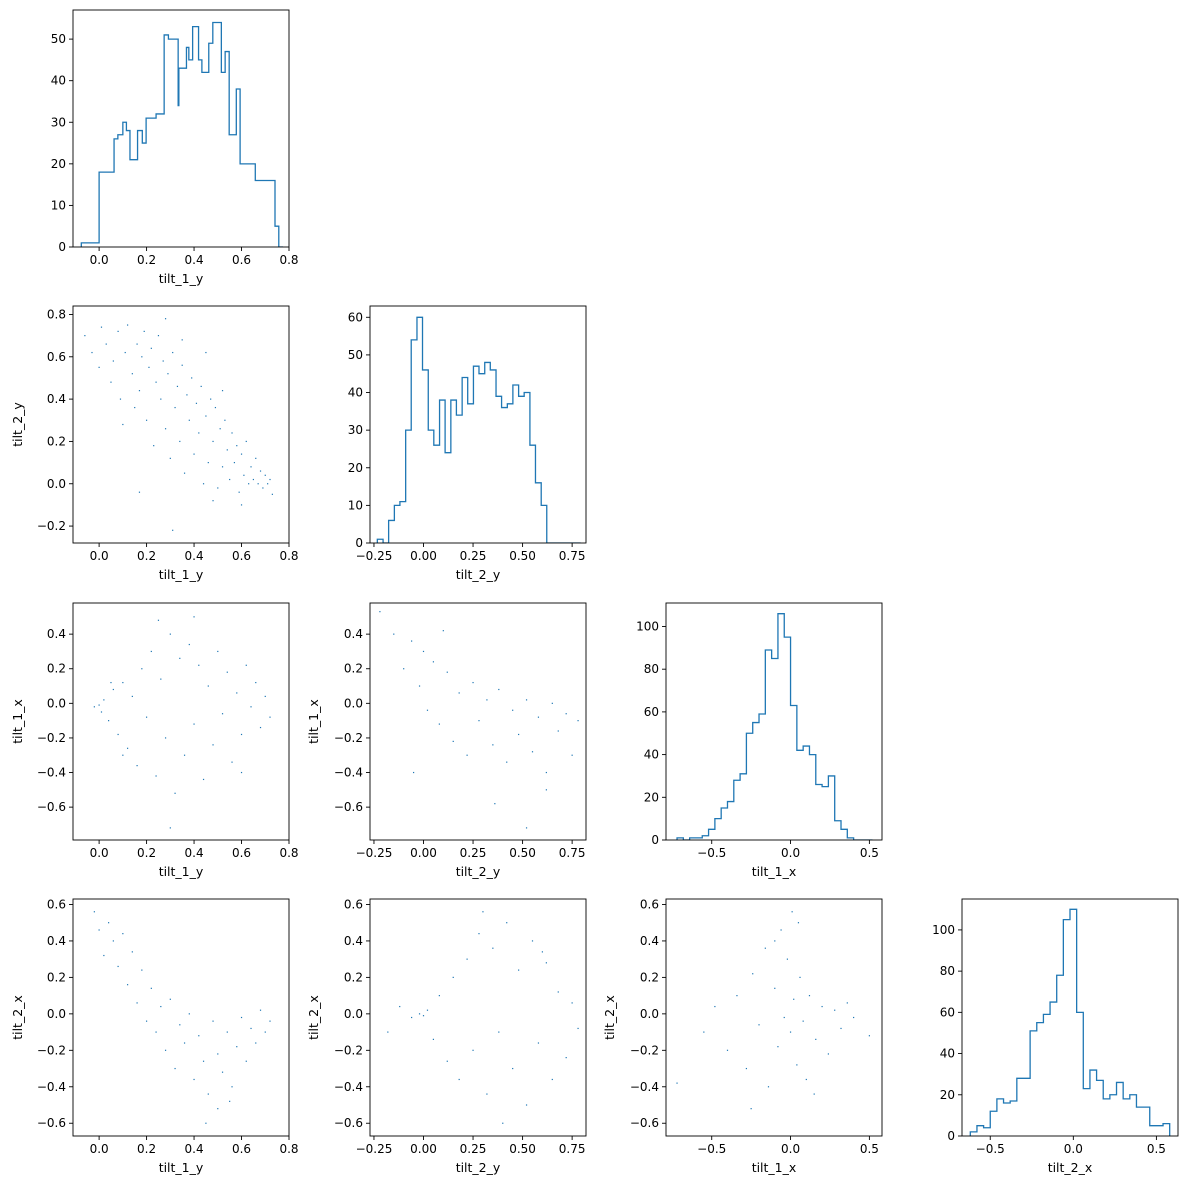 The image size is (1189, 1189). I want to click on subplot-tilt_1_x: −0.5 0.0 0.5 0 20 40 60 80 100 tilt_1_x, so click(759, 740).